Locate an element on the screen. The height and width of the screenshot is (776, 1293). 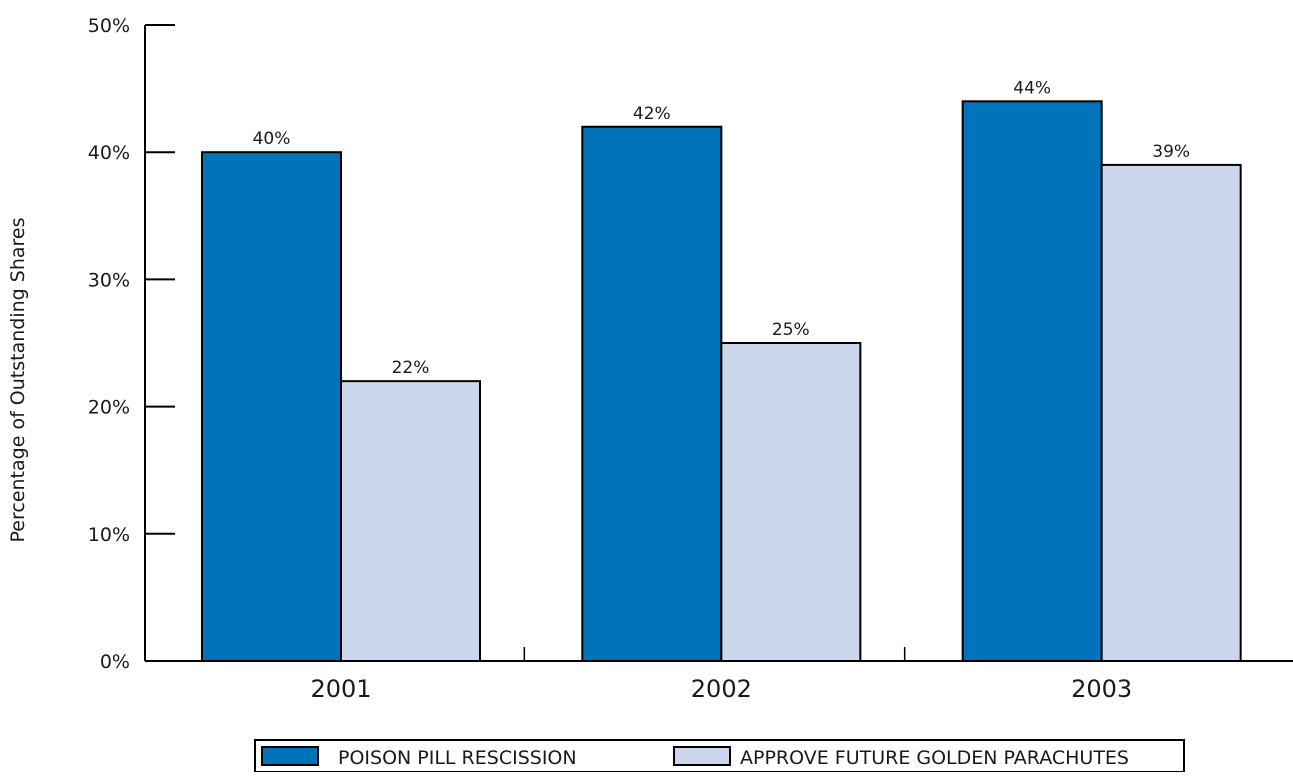
y-tick-label: 30% is located at coordinates (109, 280).